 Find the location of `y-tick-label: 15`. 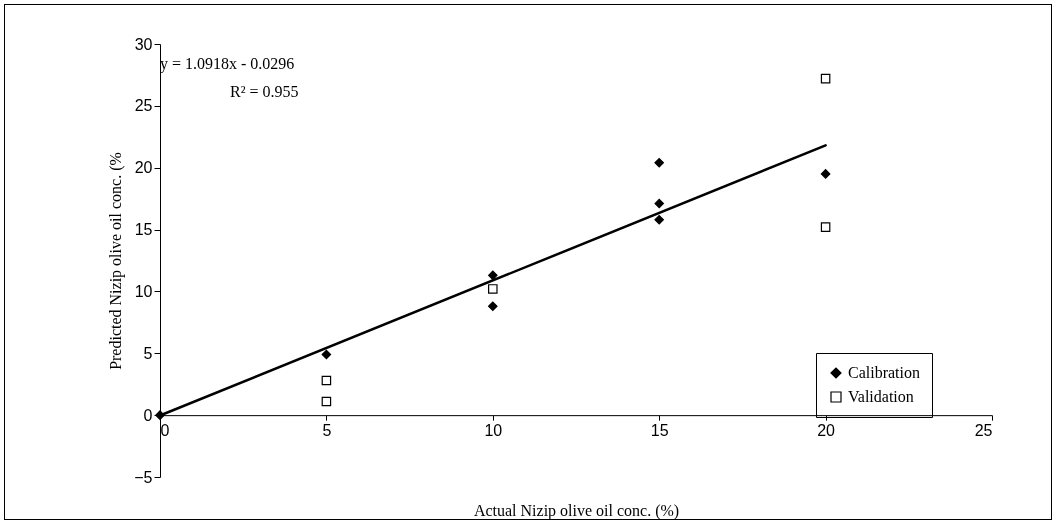

y-tick-label: 15 is located at coordinates (143, 230).